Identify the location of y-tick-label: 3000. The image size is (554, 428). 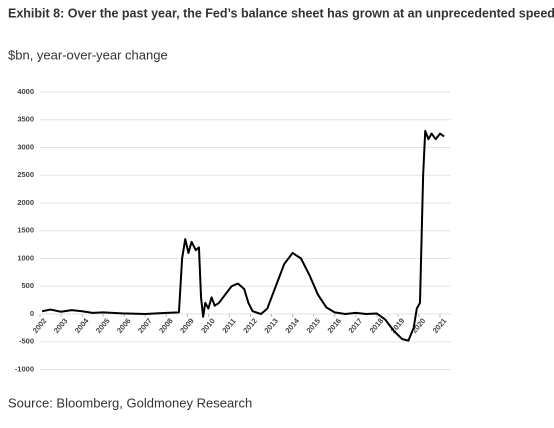
(25, 146).